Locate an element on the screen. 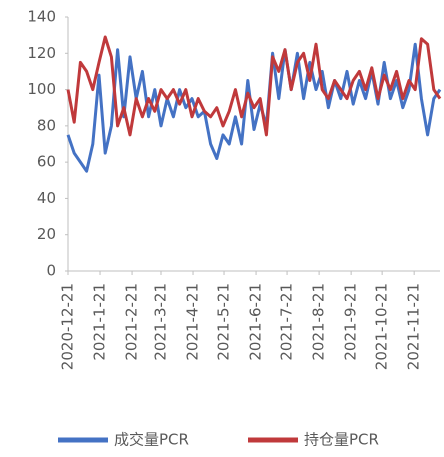 This screenshot has height=457, width=444. x-tick-label: 2021-9-21 is located at coordinates (351, 322).